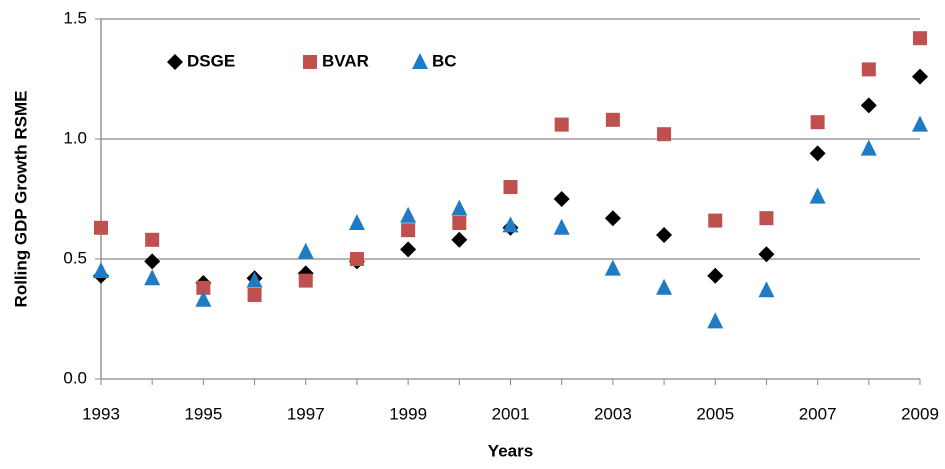 This screenshot has height=469, width=945. Describe the element at coordinates (408, 413) in the screenshot. I see `x-tick-label: 1999` at that location.